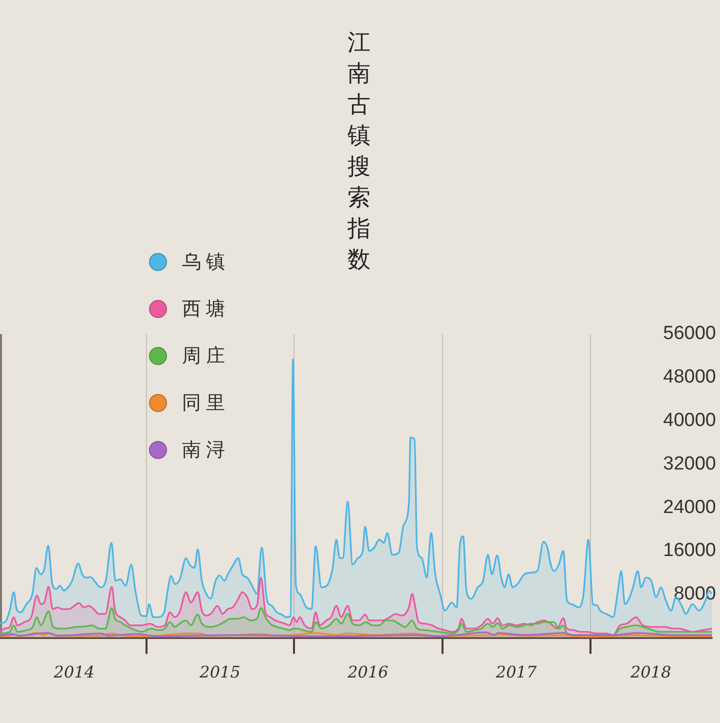 Image resolution: width=720 pixels, height=723 pixels. What do you see at coordinates (359, 152) in the screenshot?
I see `chart-title: 江南古镇搜索指数` at bounding box center [359, 152].